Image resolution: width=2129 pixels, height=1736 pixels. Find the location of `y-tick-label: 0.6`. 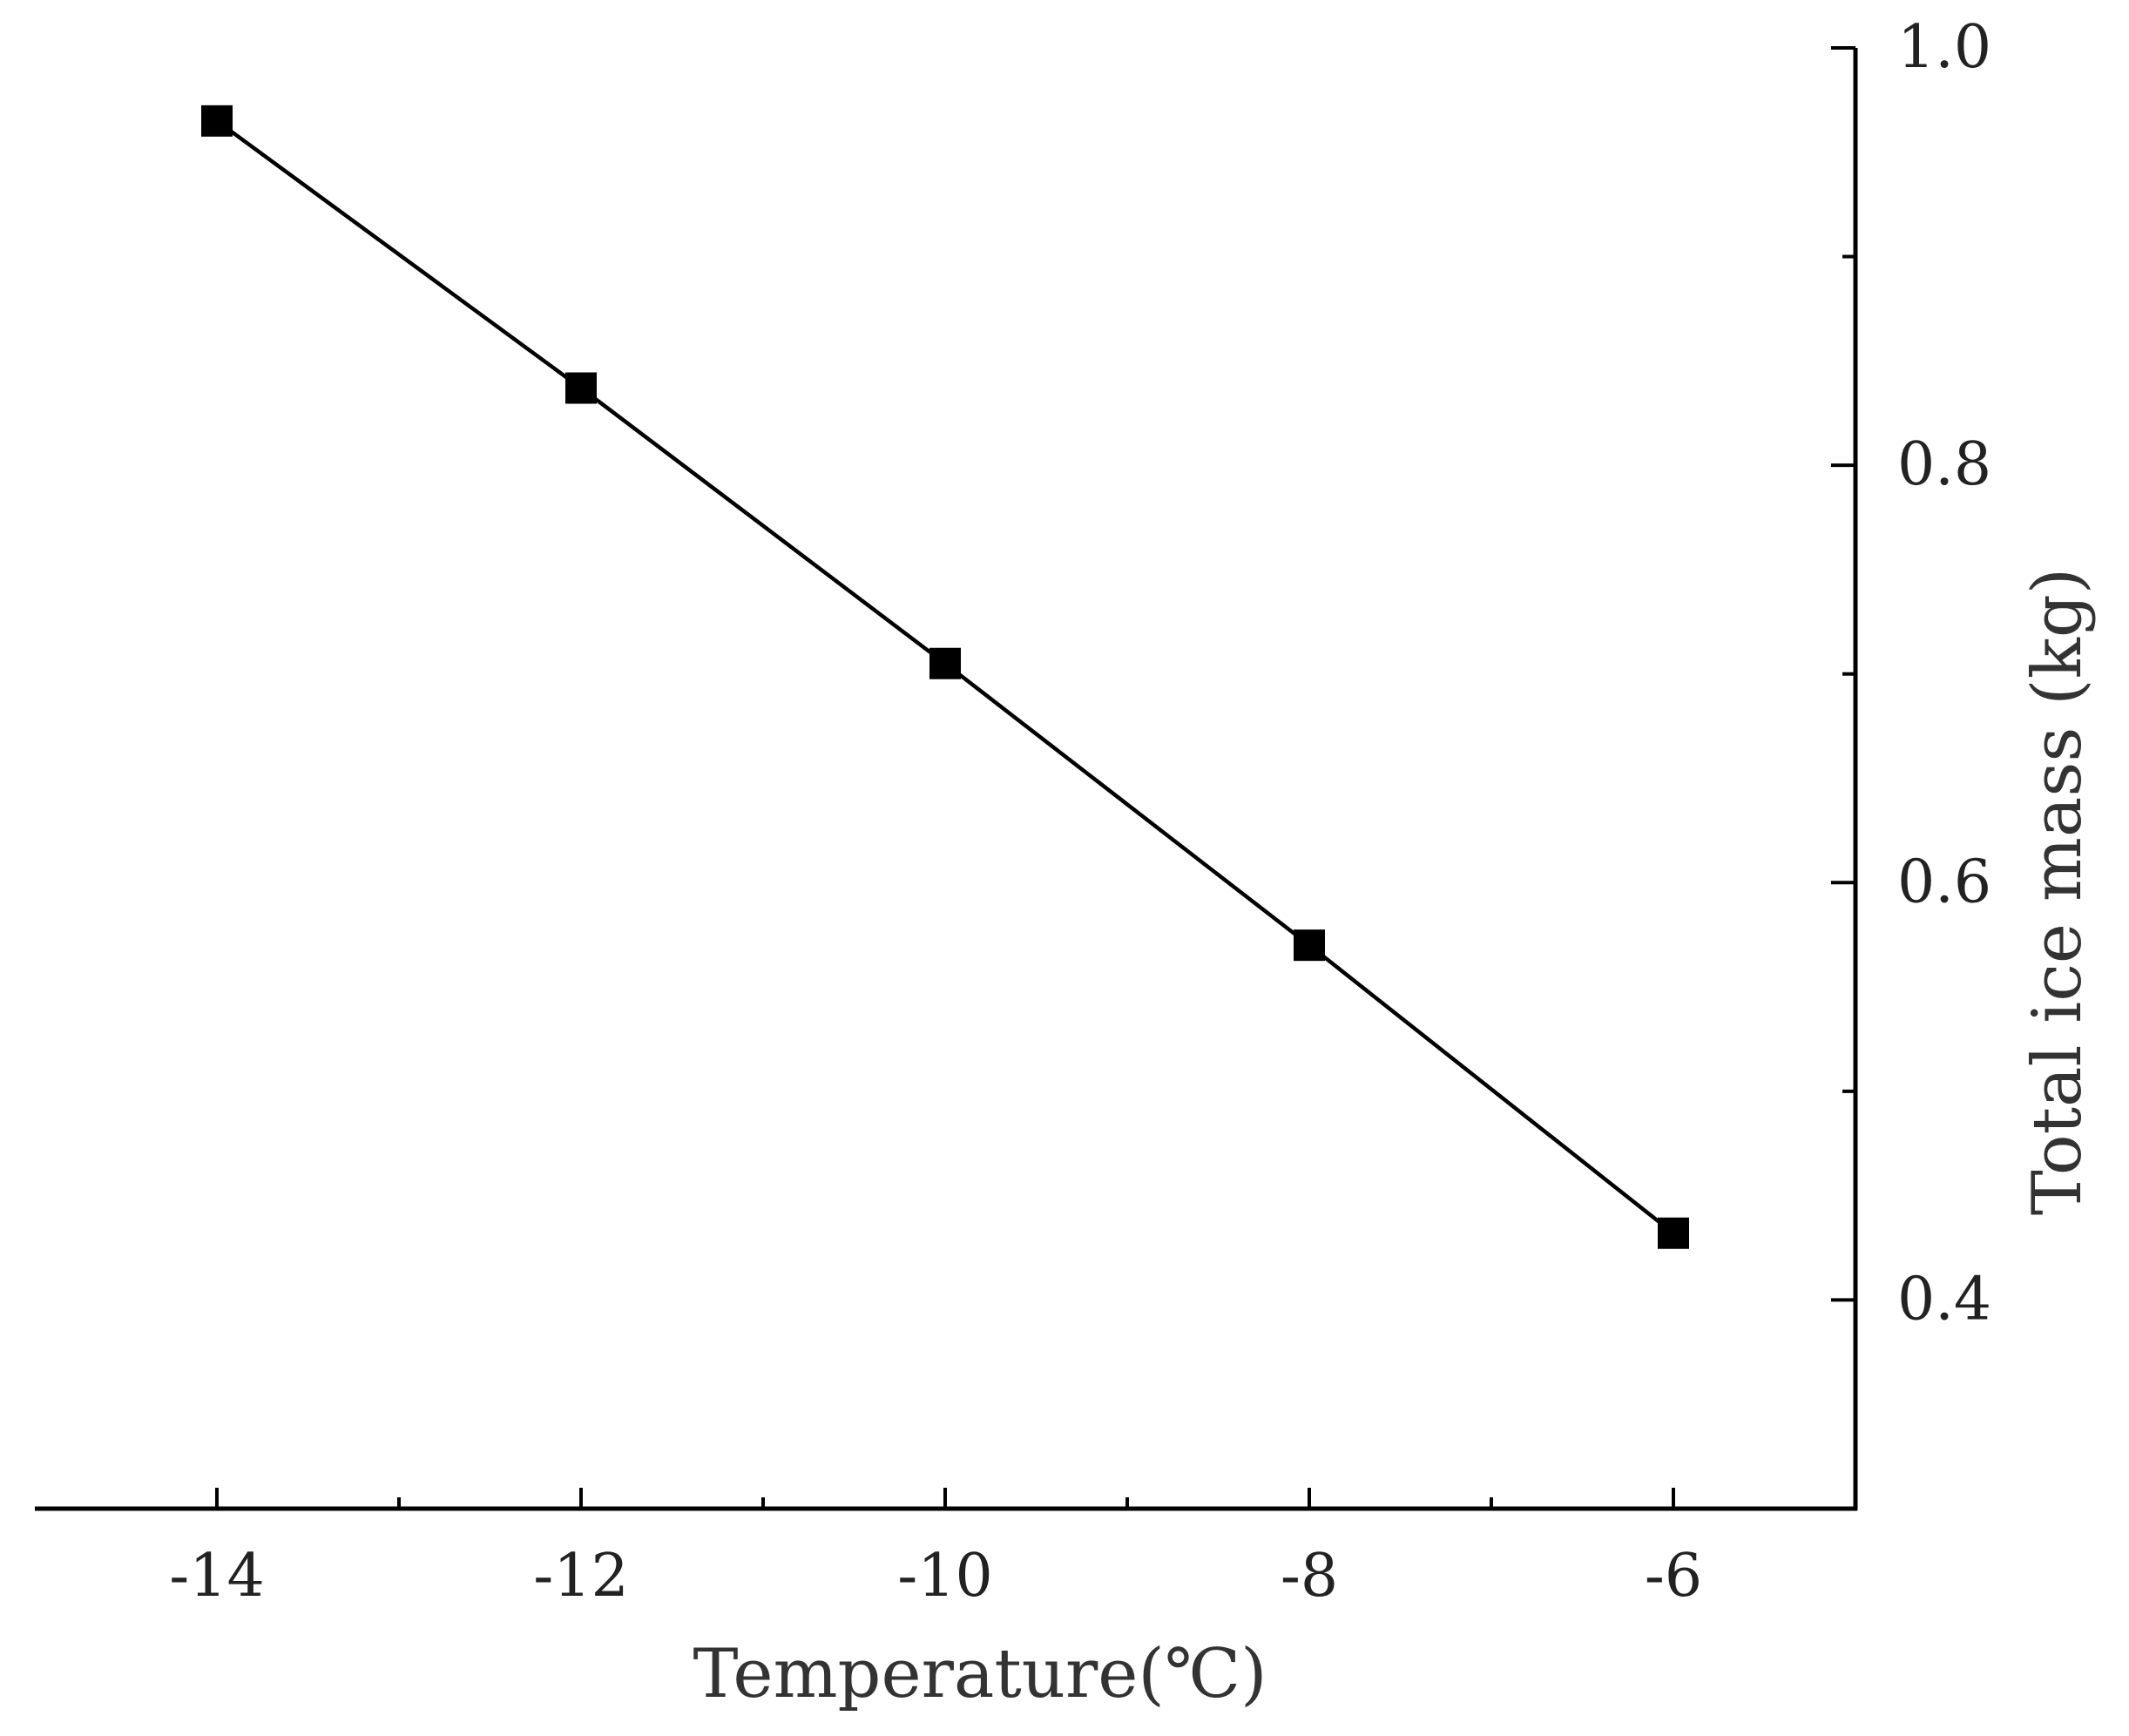

y-tick-label: 0.6 is located at coordinates (1944, 882).